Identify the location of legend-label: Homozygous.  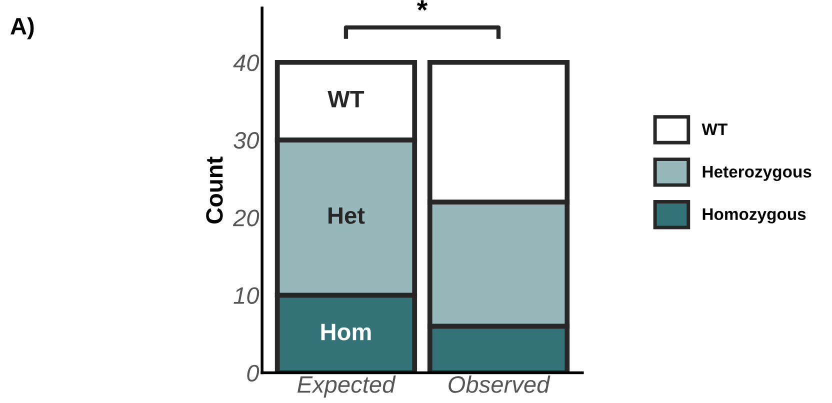
(754, 216).